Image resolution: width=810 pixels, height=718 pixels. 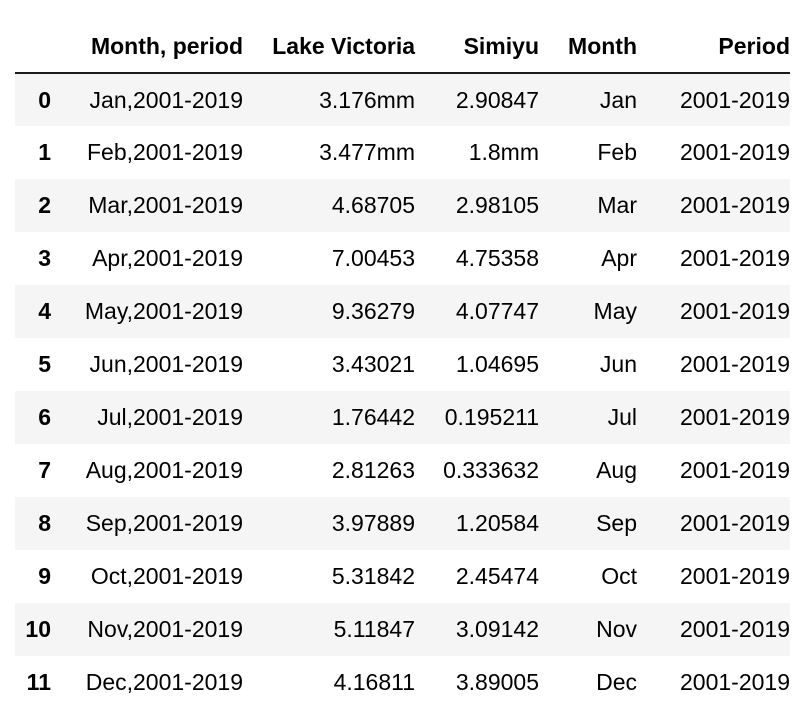 I want to click on row-index: 11, so click(x=38, y=682).